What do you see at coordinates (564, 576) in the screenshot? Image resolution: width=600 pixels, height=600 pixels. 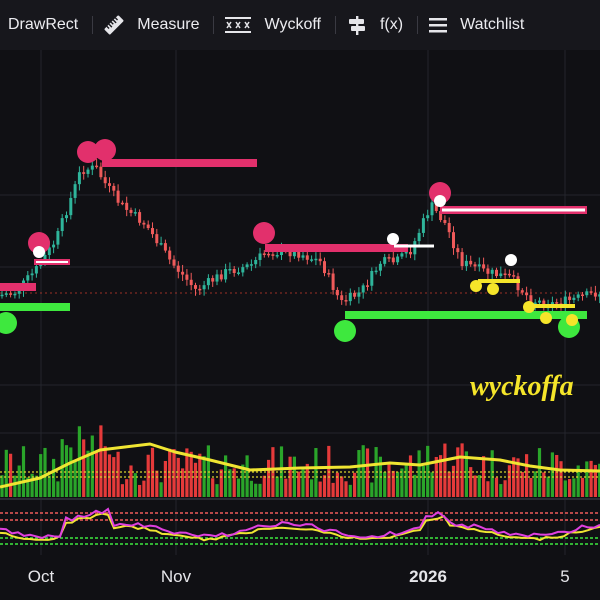 I see `x-axis-label: 5` at bounding box center [564, 576].